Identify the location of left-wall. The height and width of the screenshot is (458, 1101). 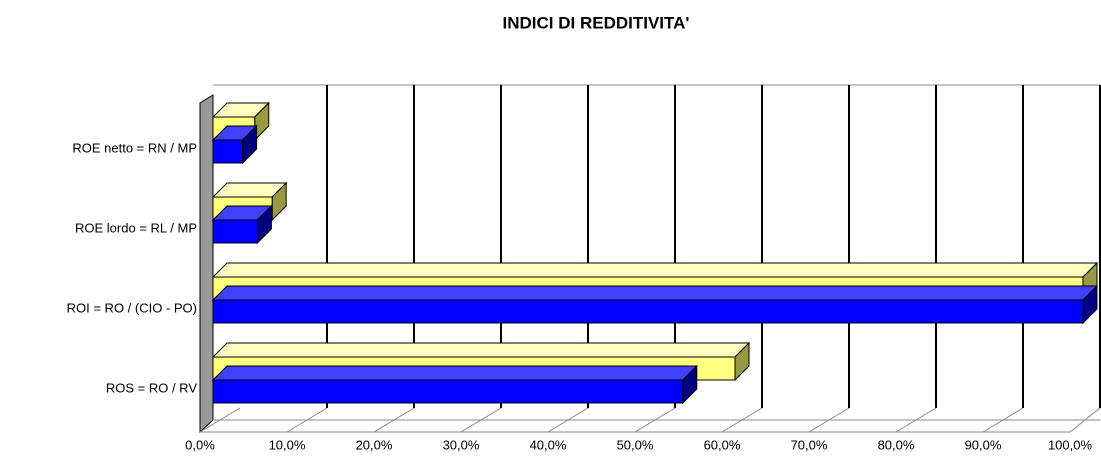
(206, 264).